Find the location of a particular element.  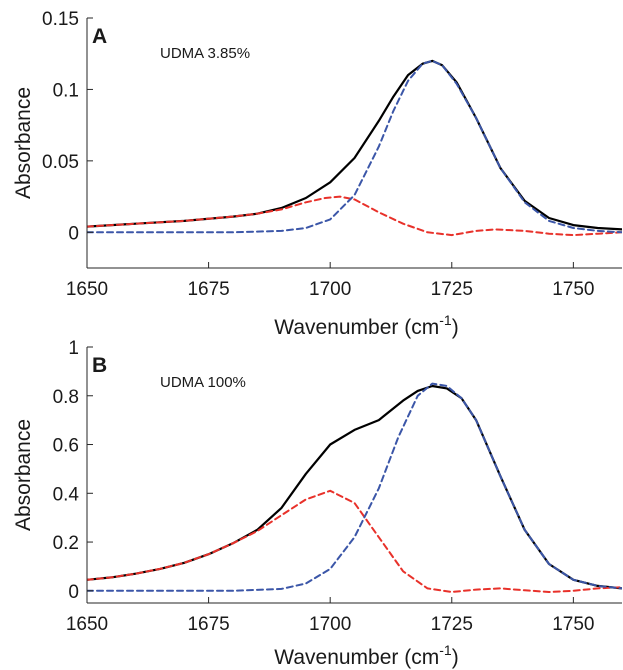

y-tick-label: 0.8 is located at coordinates (66, 397).